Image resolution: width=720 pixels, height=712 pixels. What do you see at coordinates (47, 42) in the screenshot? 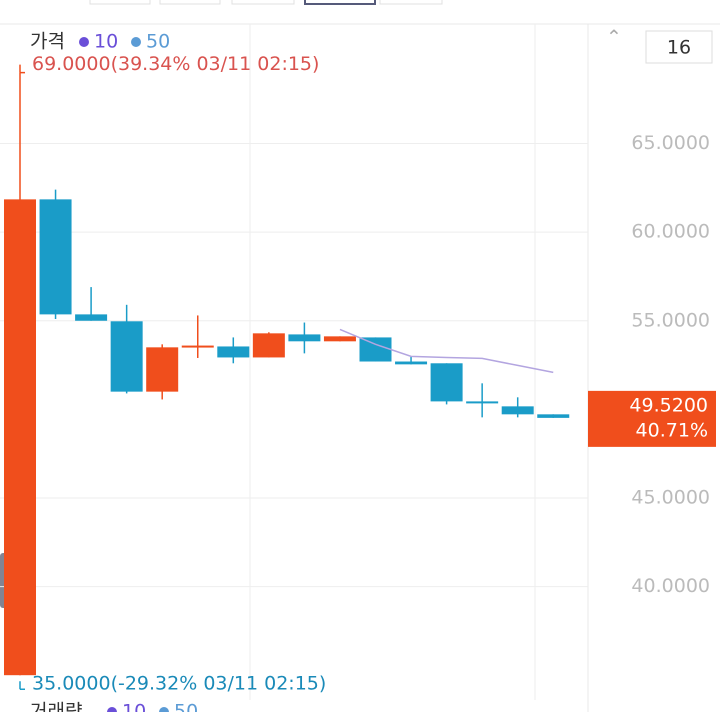
I see `price-label: 가격` at bounding box center [47, 42].